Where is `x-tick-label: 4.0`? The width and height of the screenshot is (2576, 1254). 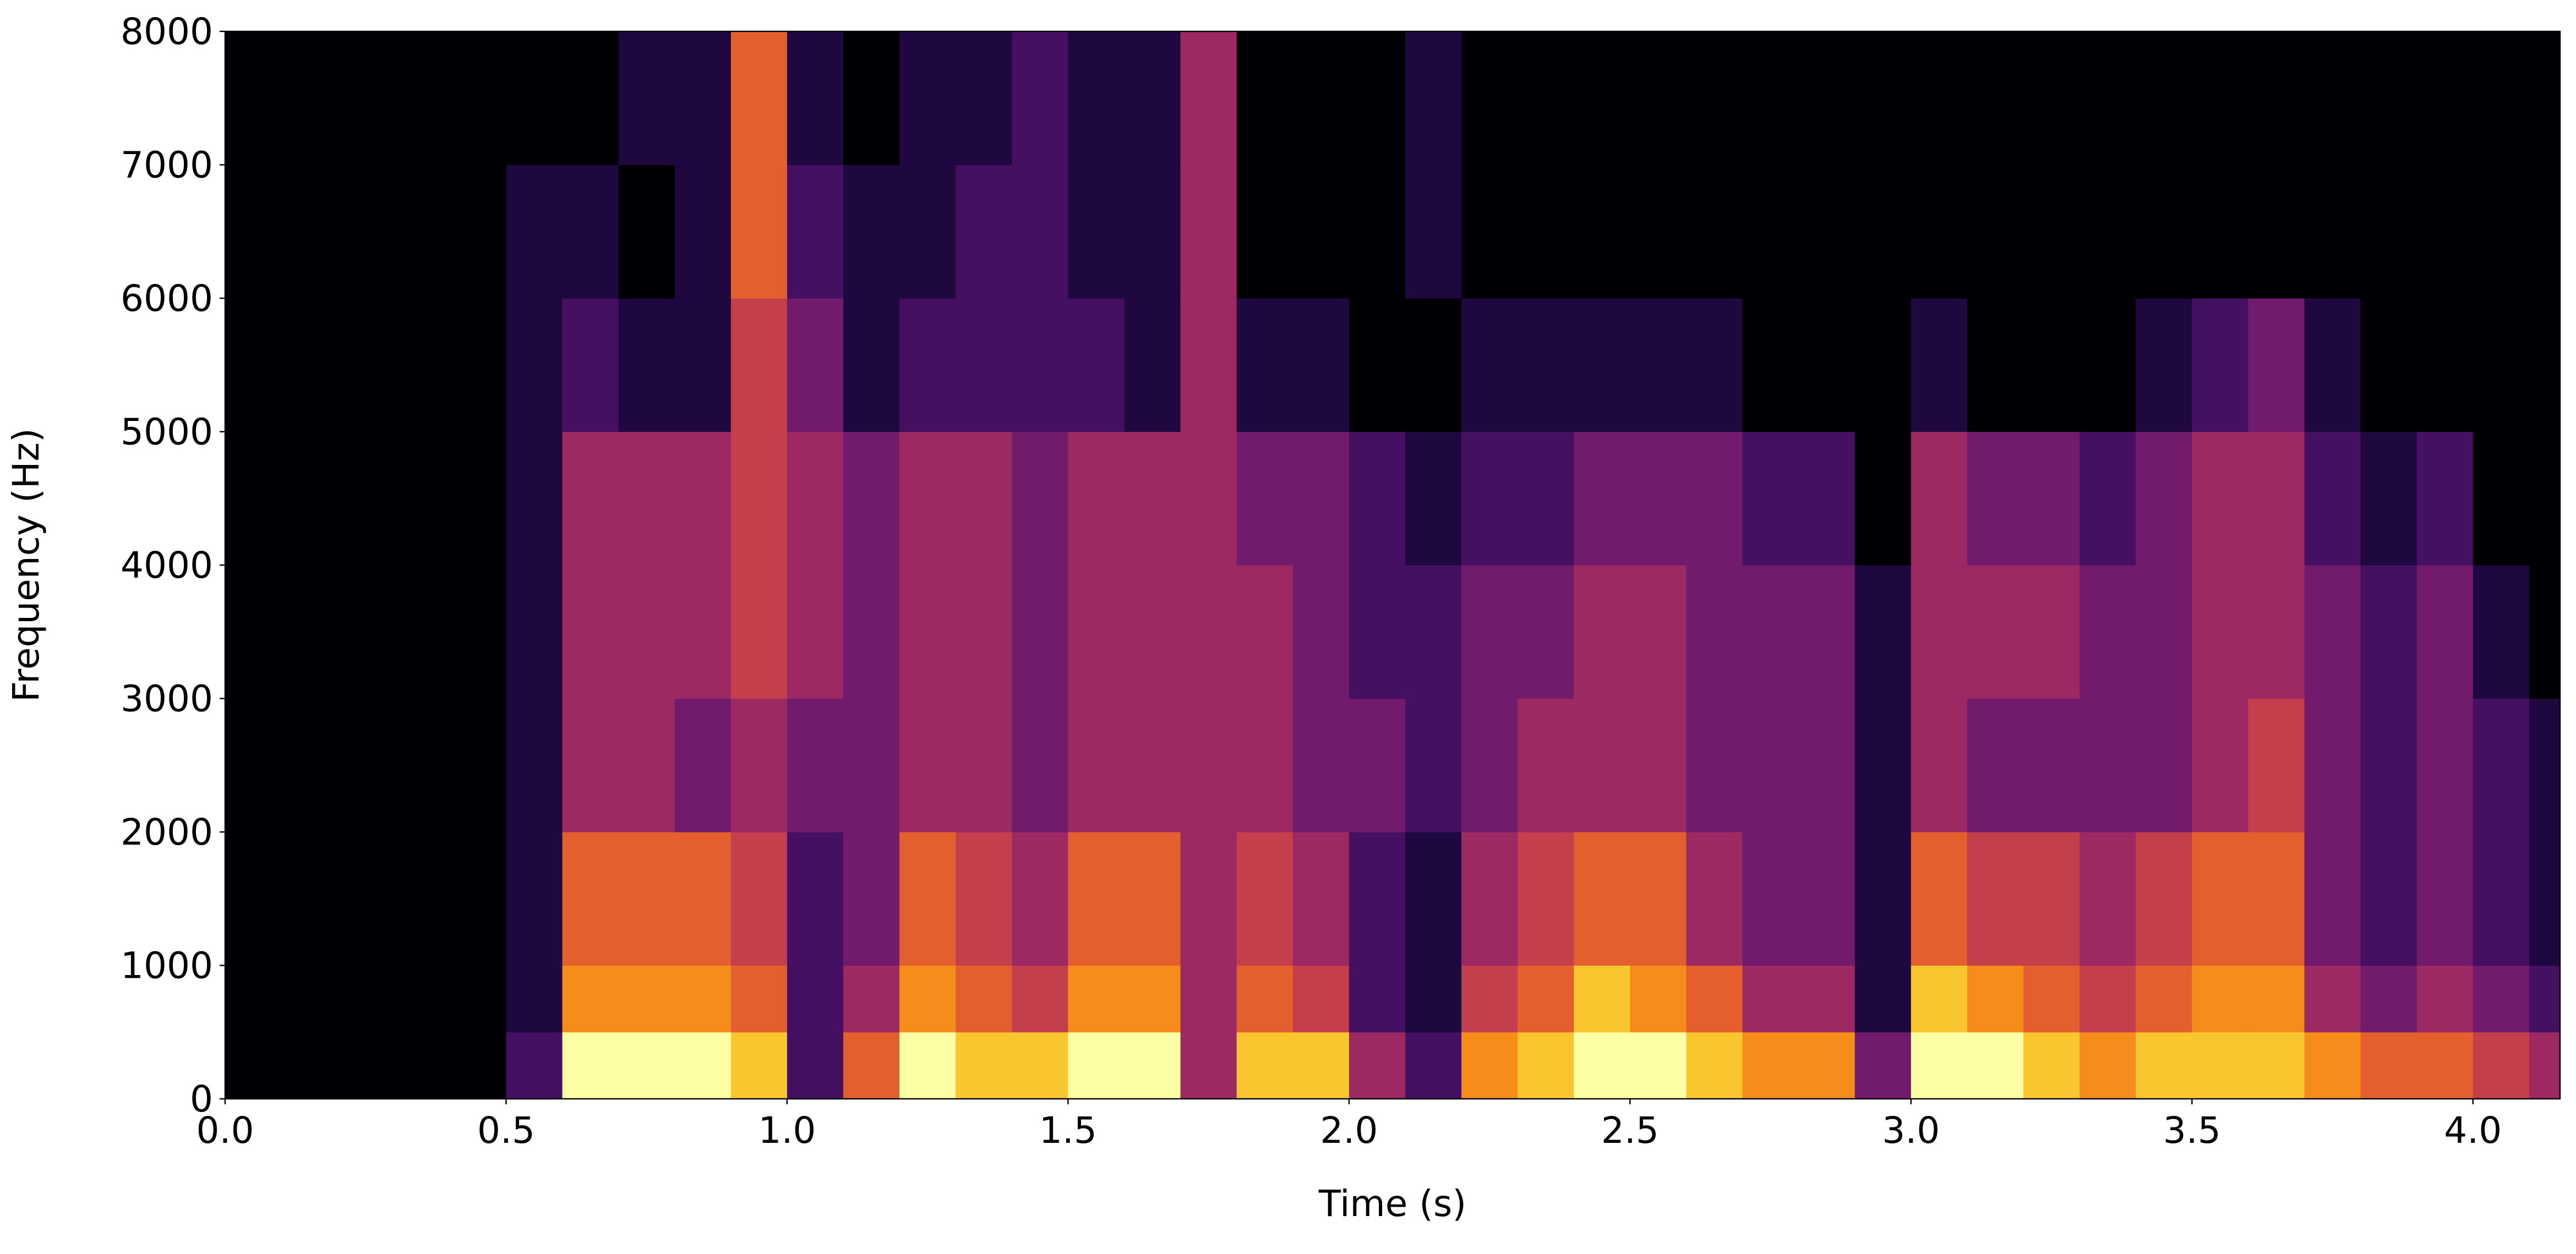 x-tick-label: 4.0 is located at coordinates (2473, 1130).